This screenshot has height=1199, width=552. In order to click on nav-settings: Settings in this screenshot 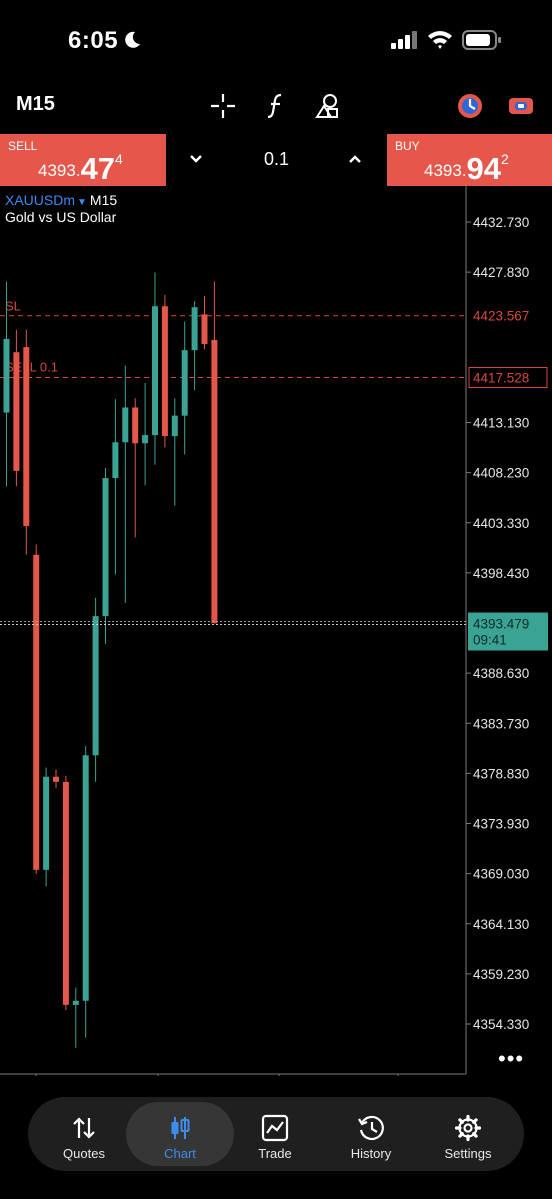, I will do `click(468, 1134)`.